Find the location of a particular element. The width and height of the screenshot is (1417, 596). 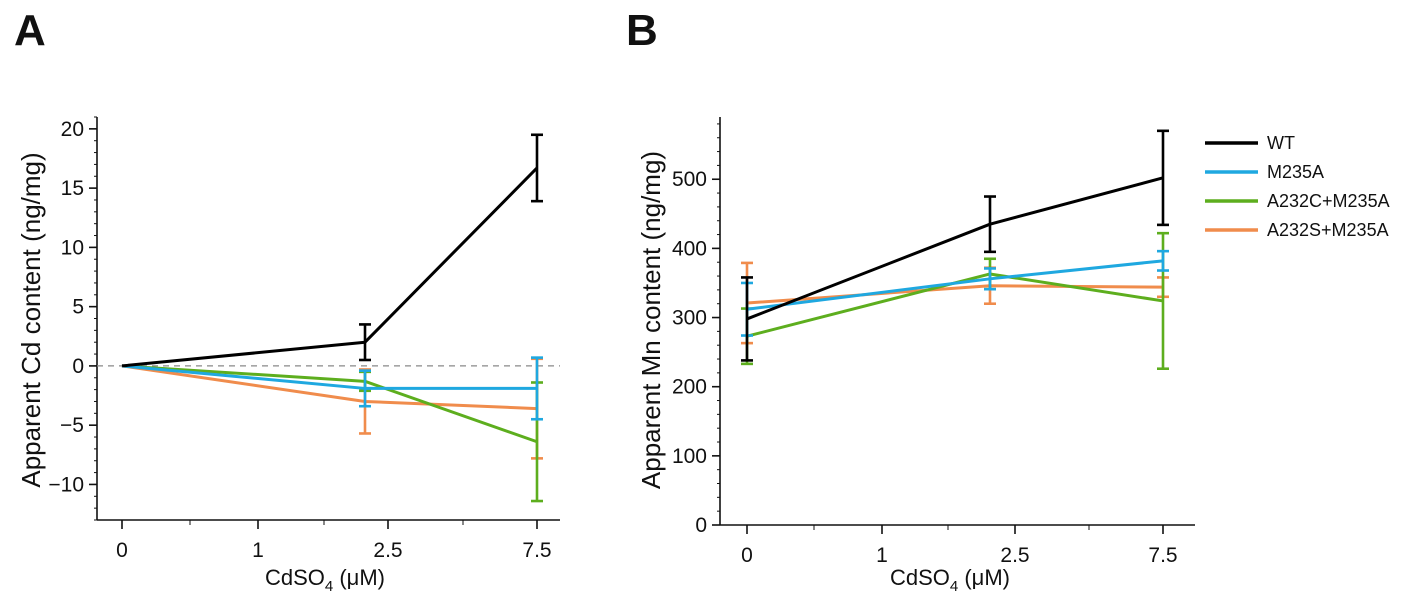

panel-b-series is located at coordinates (955, 250).